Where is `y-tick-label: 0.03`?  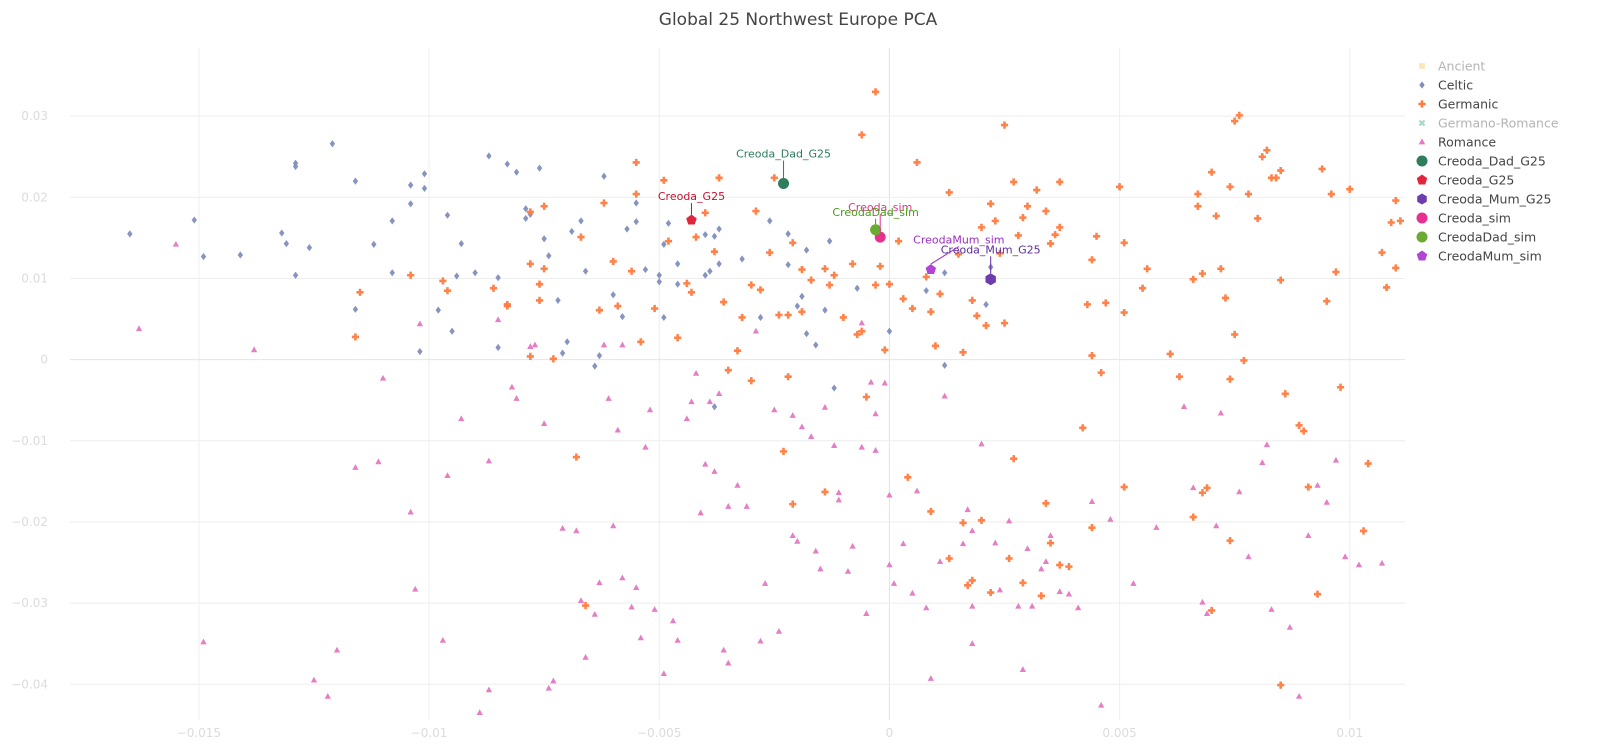 y-tick-label: 0.03 is located at coordinates (34, 116).